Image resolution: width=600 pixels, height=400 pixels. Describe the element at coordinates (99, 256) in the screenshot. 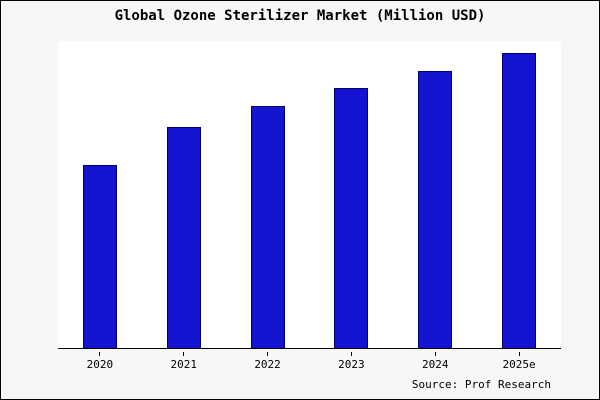

I see `bar-2020` at that location.